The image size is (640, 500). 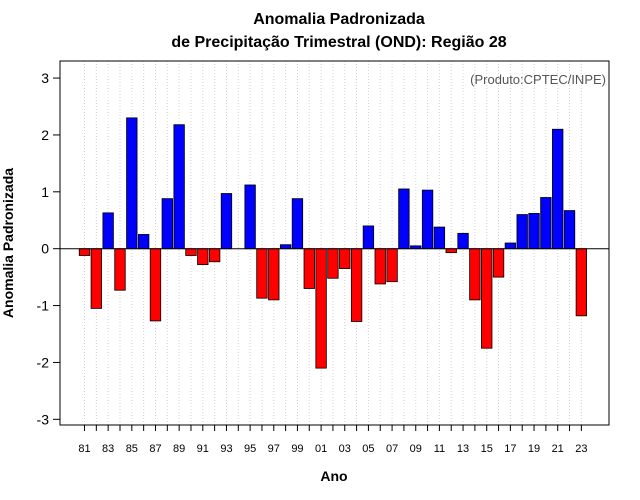 What do you see at coordinates (108, 449) in the screenshot?
I see `x-tick-label: 83` at bounding box center [108, 449].